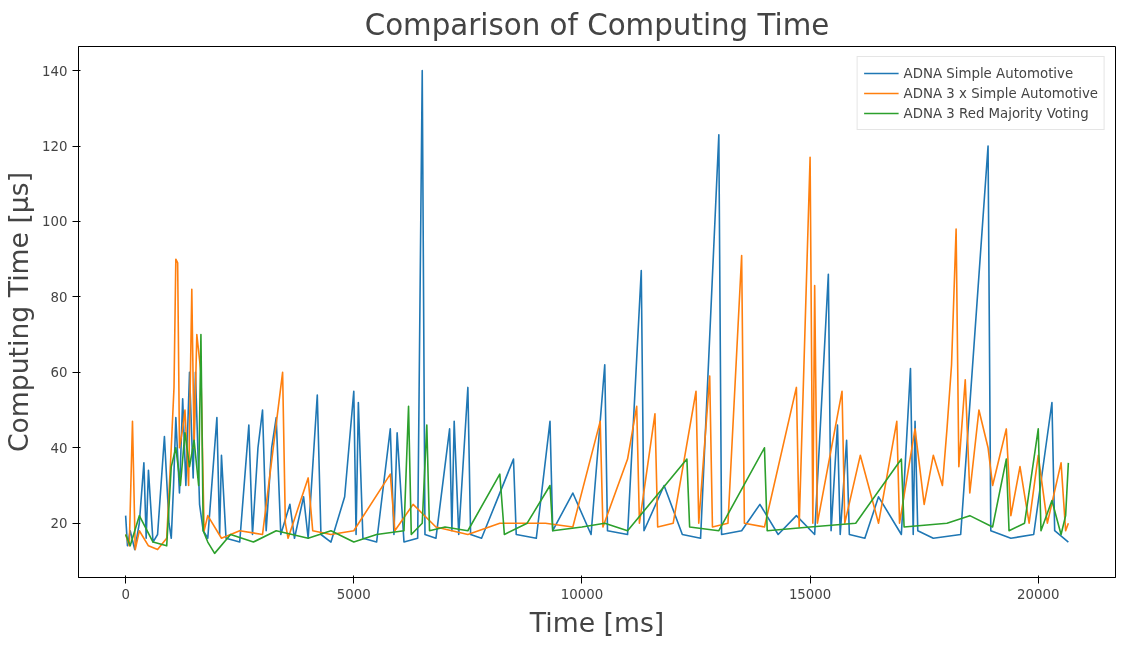 The width and height of the screenshot is (1127, 648). I want to click on y-tick-label: 40, so click(59, 448).